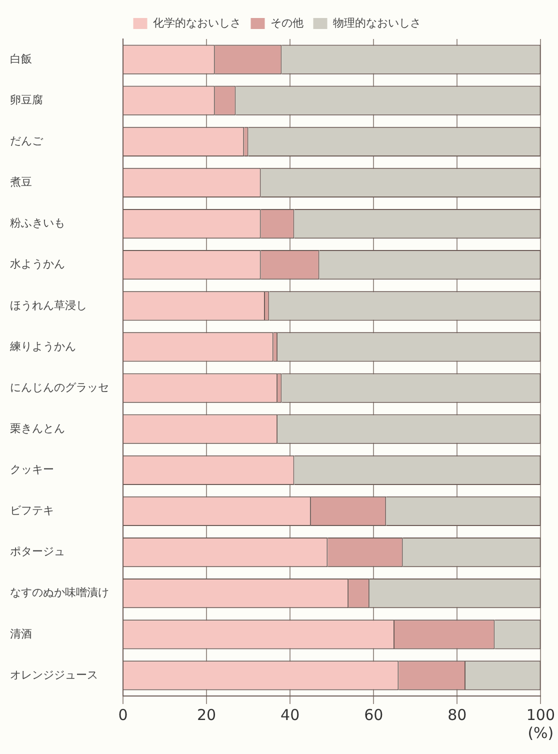 This screenshot has height=754, width=558. I want to click on x-tick-label: 0, so click(123, 715).